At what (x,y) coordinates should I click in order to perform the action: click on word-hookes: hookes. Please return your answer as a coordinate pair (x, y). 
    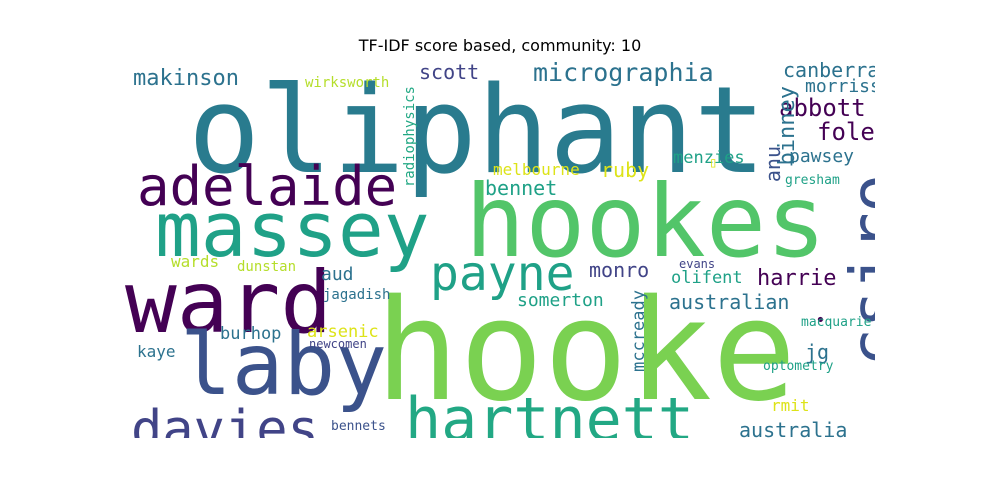
    Looking at the image, I should click on (646, 221).